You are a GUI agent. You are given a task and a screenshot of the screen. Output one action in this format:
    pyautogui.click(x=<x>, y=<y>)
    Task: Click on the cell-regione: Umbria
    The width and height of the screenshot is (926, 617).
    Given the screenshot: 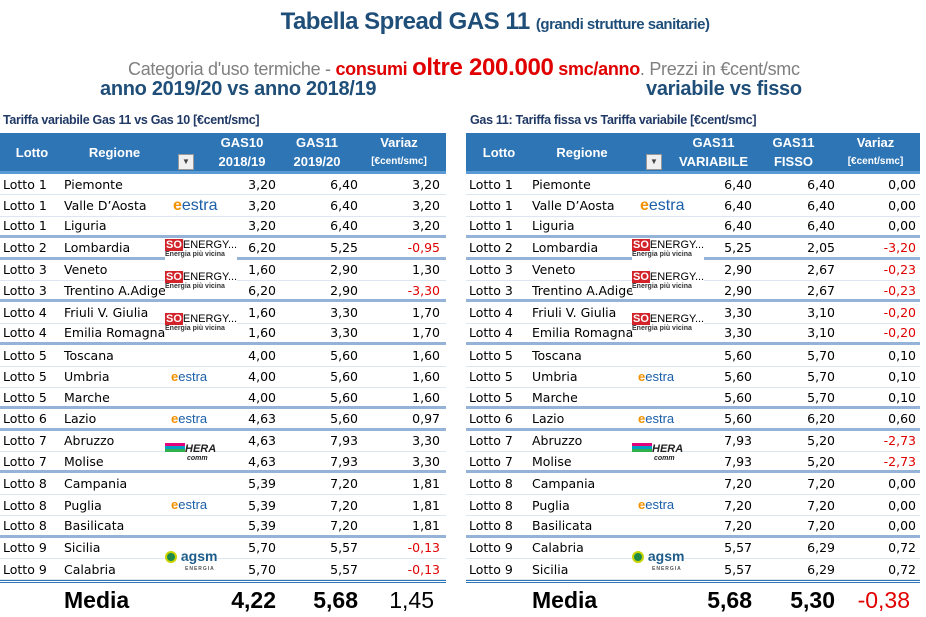 What is the action you would take?
    pyautogui.click(x=555, y=377)
    